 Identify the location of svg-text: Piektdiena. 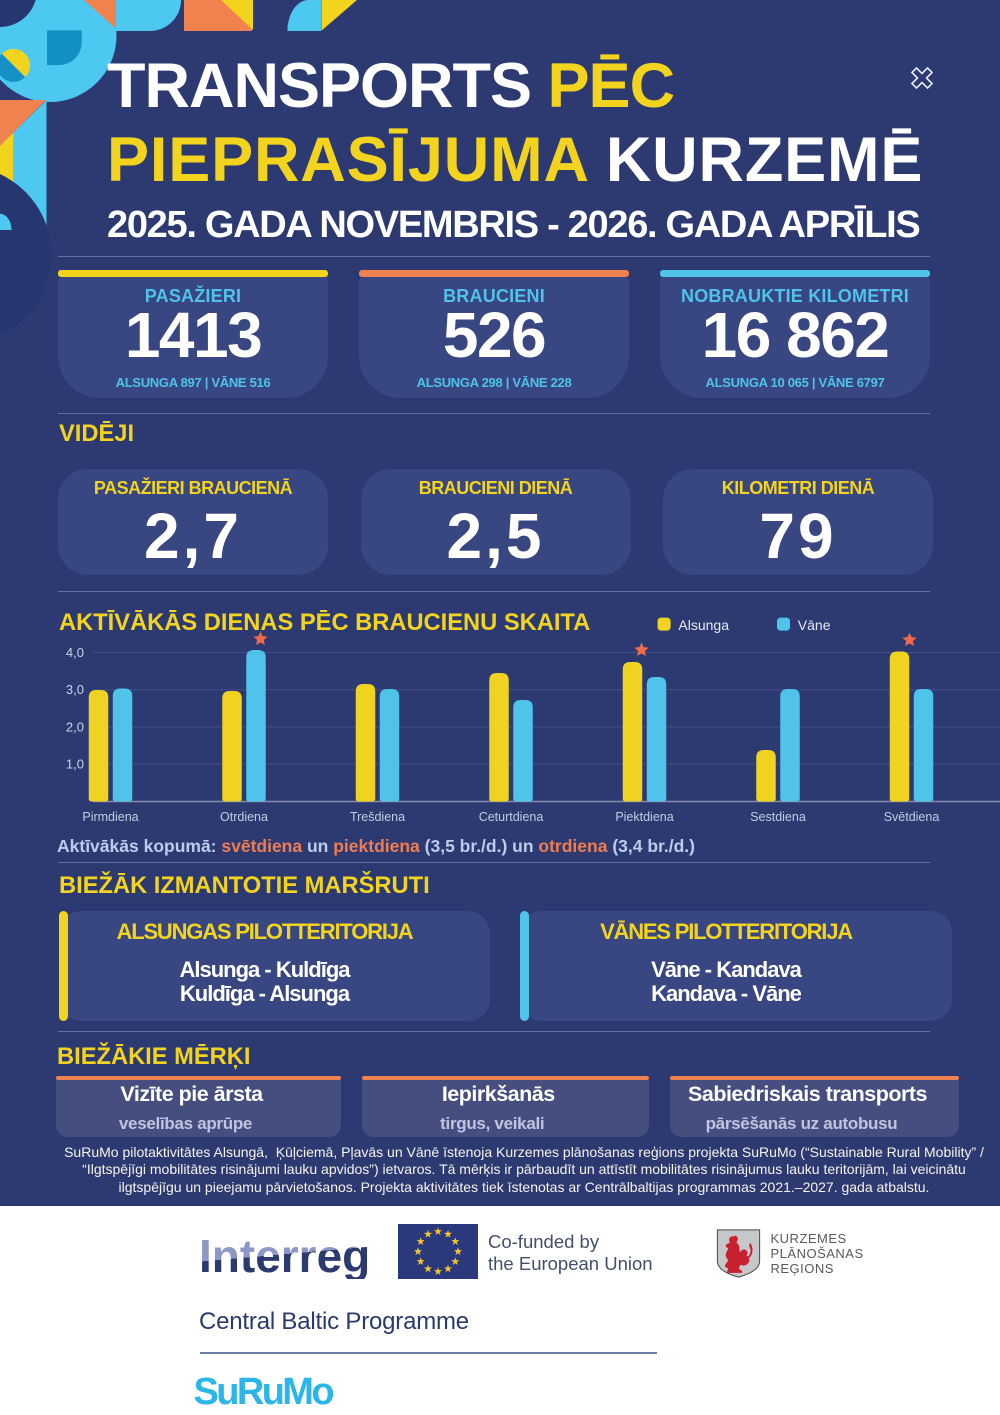
(644, 817).